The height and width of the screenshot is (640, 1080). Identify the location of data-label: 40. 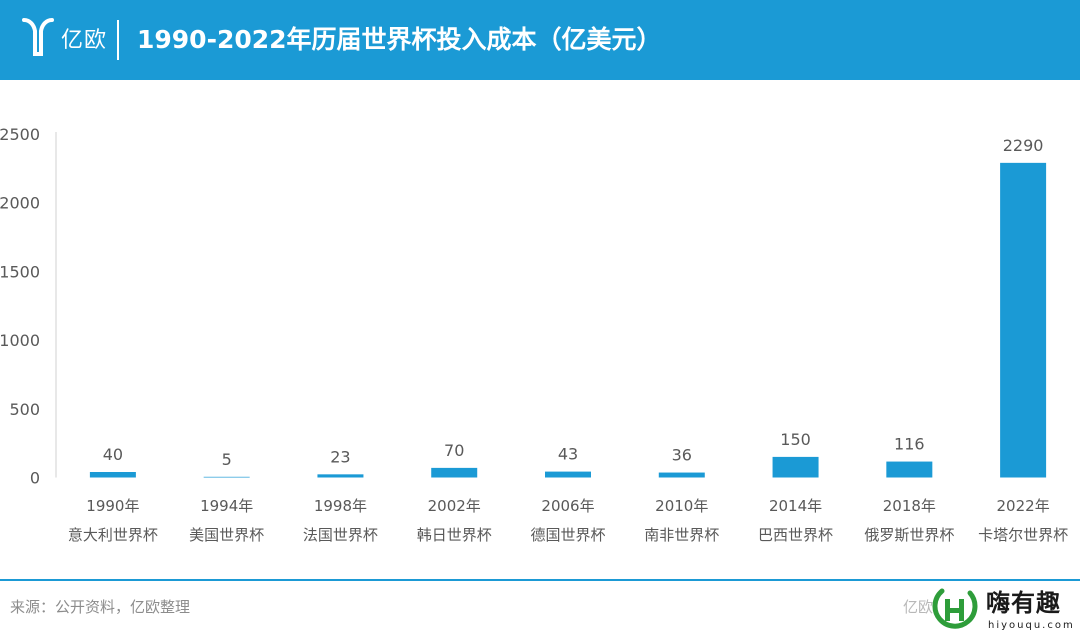
(113, 454).